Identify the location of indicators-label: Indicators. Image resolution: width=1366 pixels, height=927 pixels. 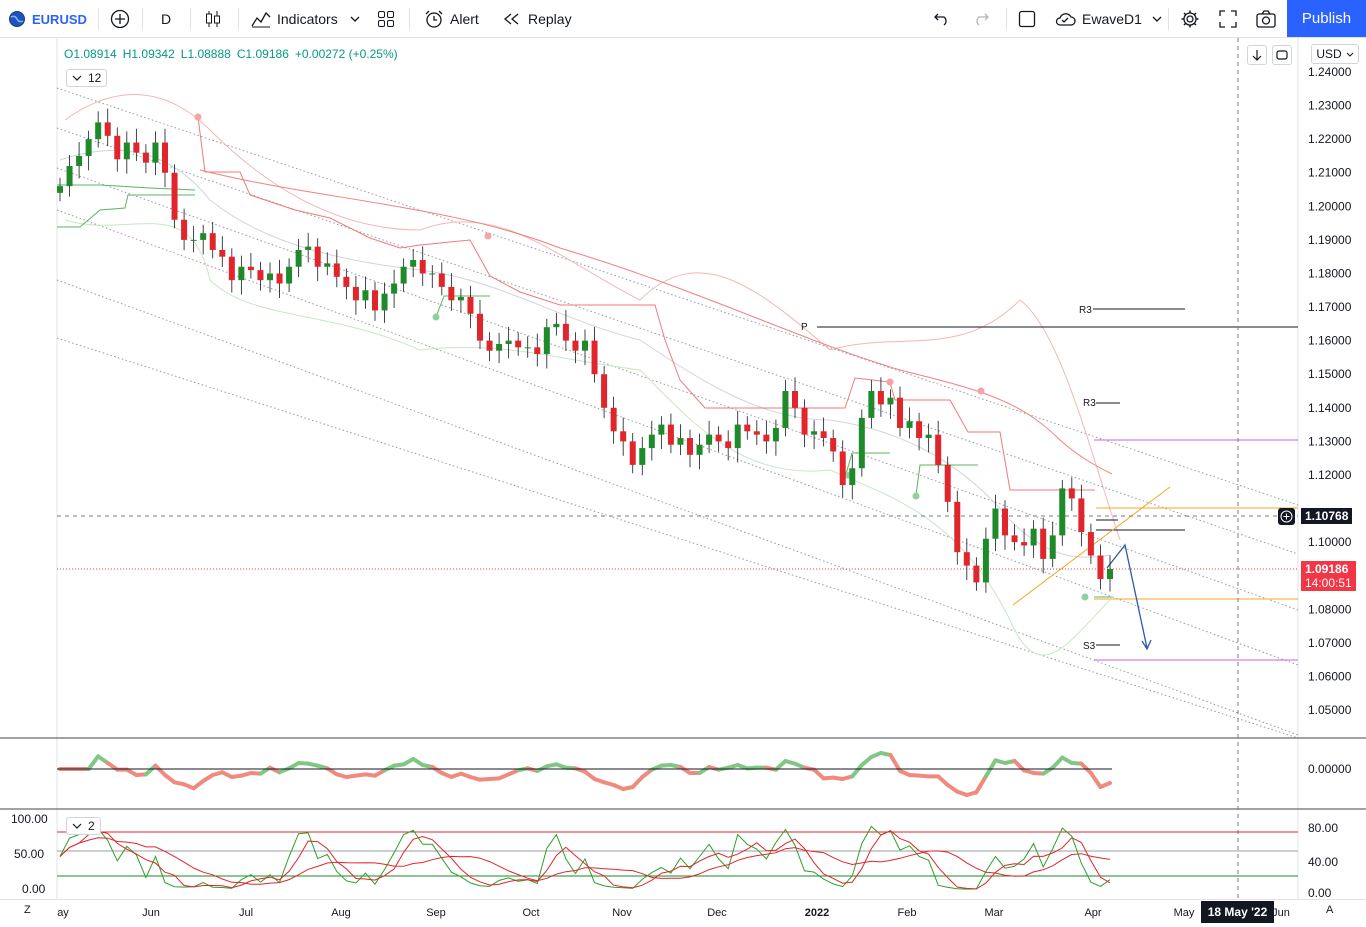
(307, 19).